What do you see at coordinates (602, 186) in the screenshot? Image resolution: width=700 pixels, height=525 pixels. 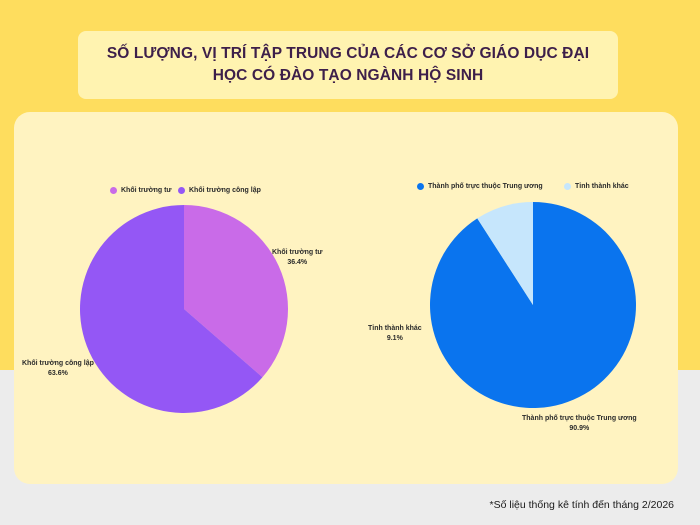 I see `legend-label: Tỉnh thành khác` at bounding box center [602, 186].